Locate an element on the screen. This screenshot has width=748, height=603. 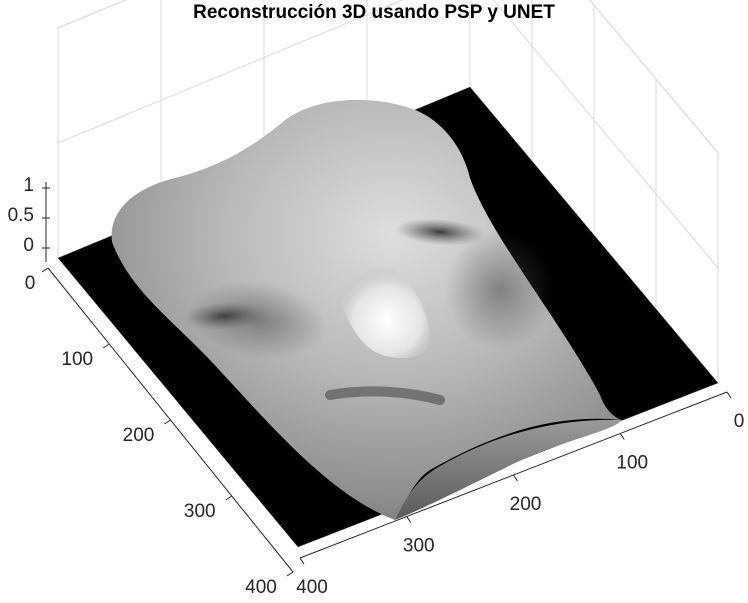
right-tick-label: 100 is located at coordinates (632, 463).